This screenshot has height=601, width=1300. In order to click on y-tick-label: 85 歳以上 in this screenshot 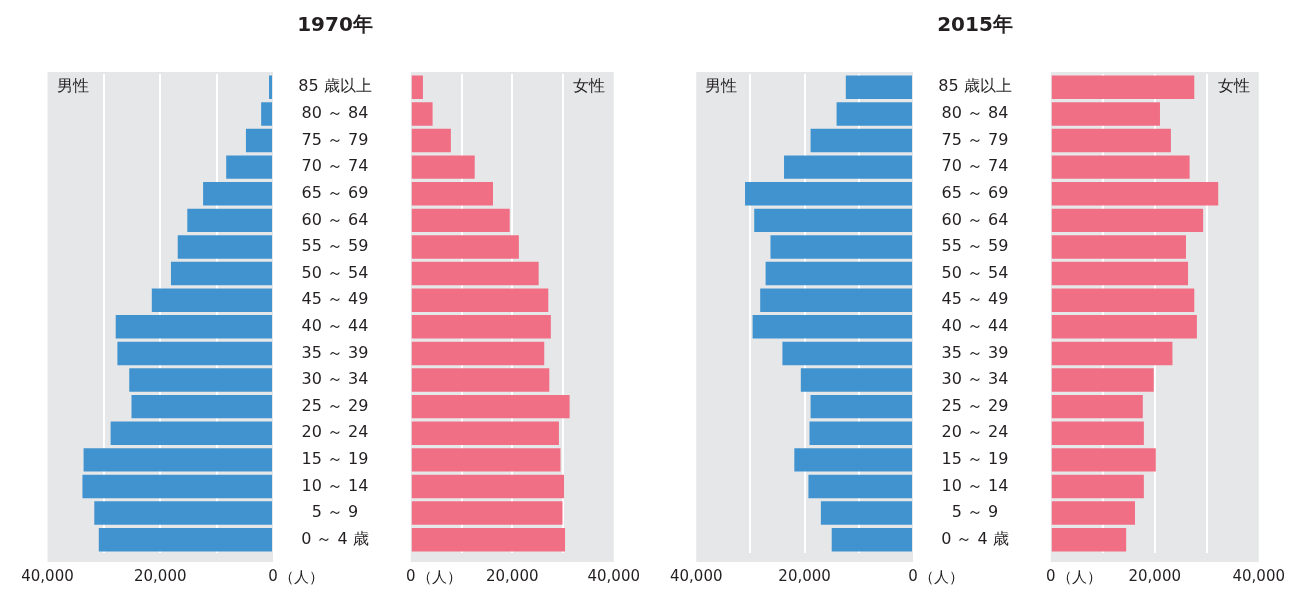, I will do `click(335, 86)`.